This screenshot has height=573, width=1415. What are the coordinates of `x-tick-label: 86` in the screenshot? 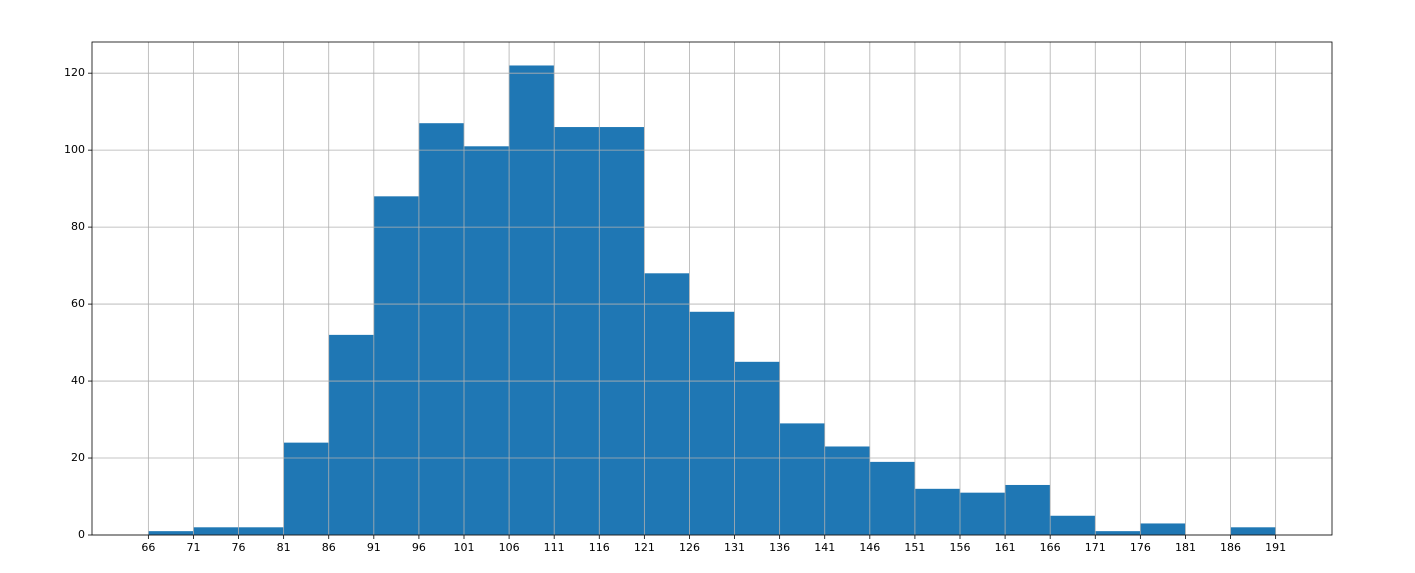 It's located at (329, 547).